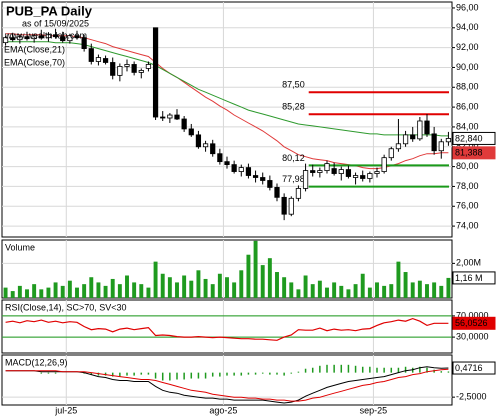 The image size is (496, 420). I want to click on last-value-label: 1,16 M, so click(469, 278).